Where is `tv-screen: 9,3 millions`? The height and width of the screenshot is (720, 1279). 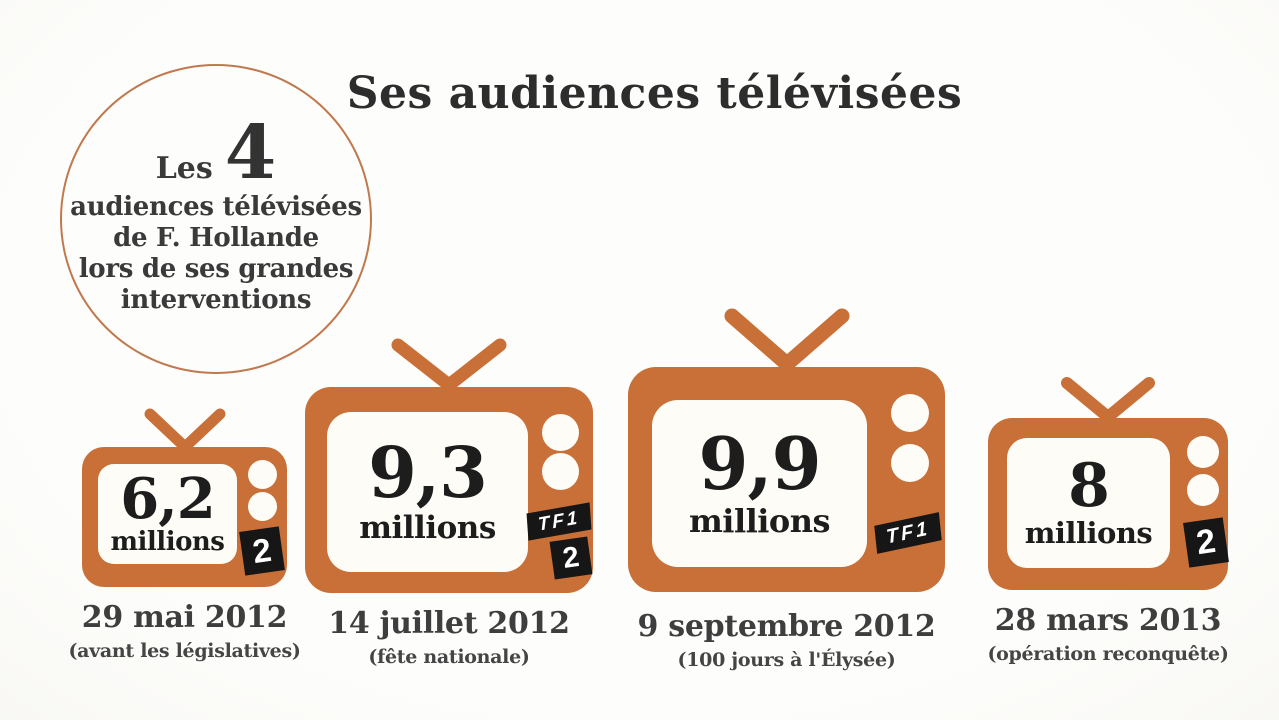
tv-screen: 9,3 millions is located at coordinates (427, 492).